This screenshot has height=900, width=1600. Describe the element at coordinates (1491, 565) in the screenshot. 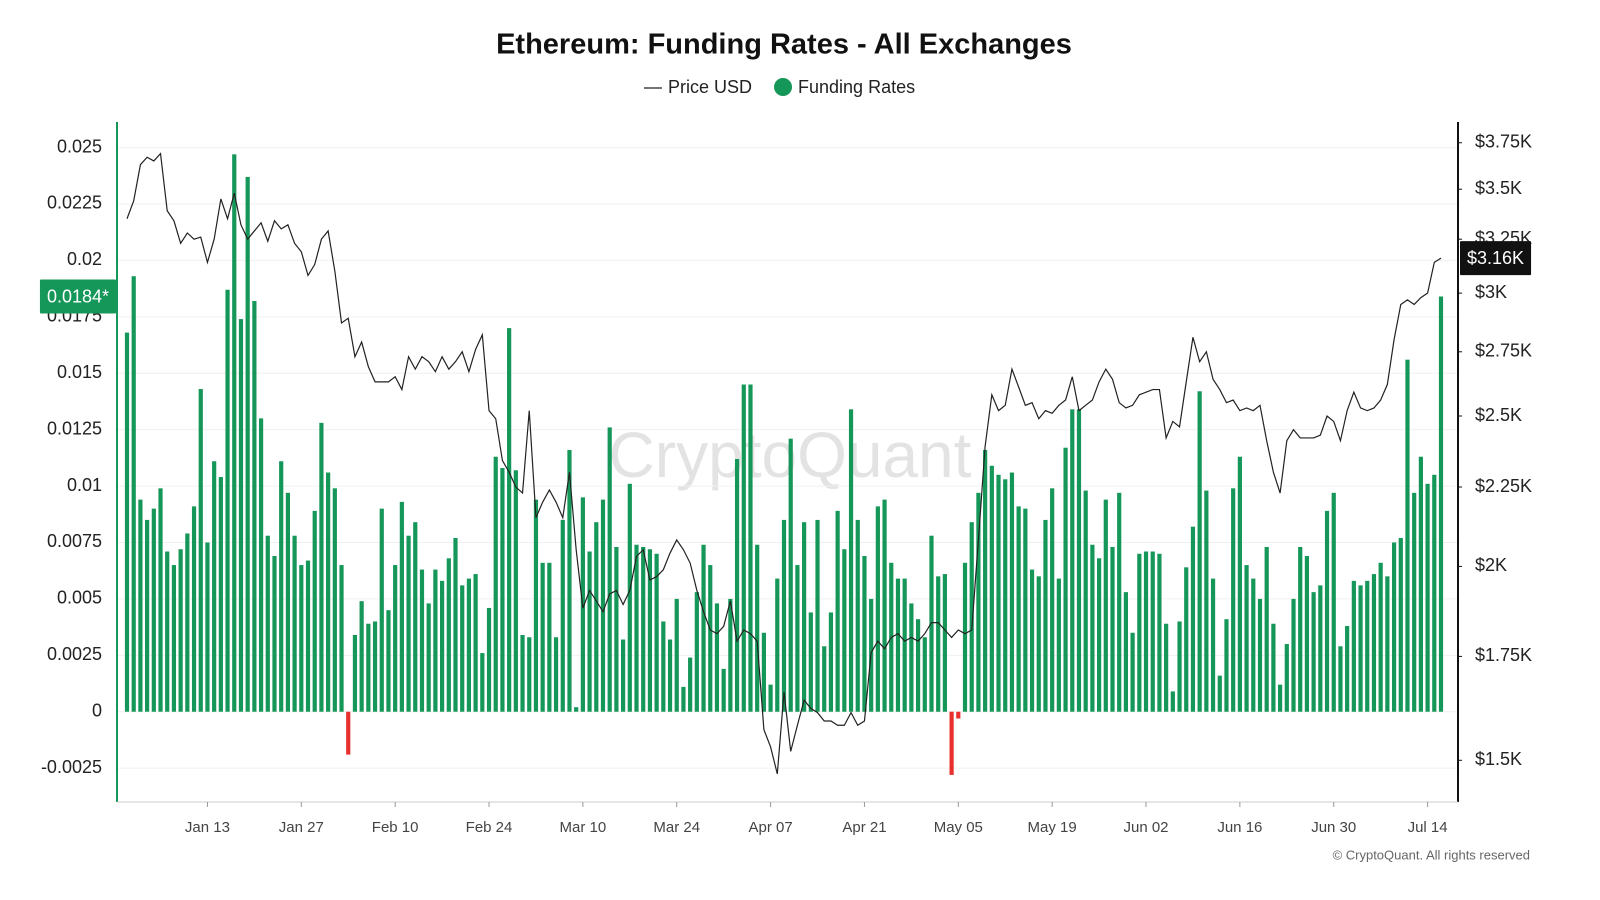

I see `y2-tick-label: $2K` at that location.